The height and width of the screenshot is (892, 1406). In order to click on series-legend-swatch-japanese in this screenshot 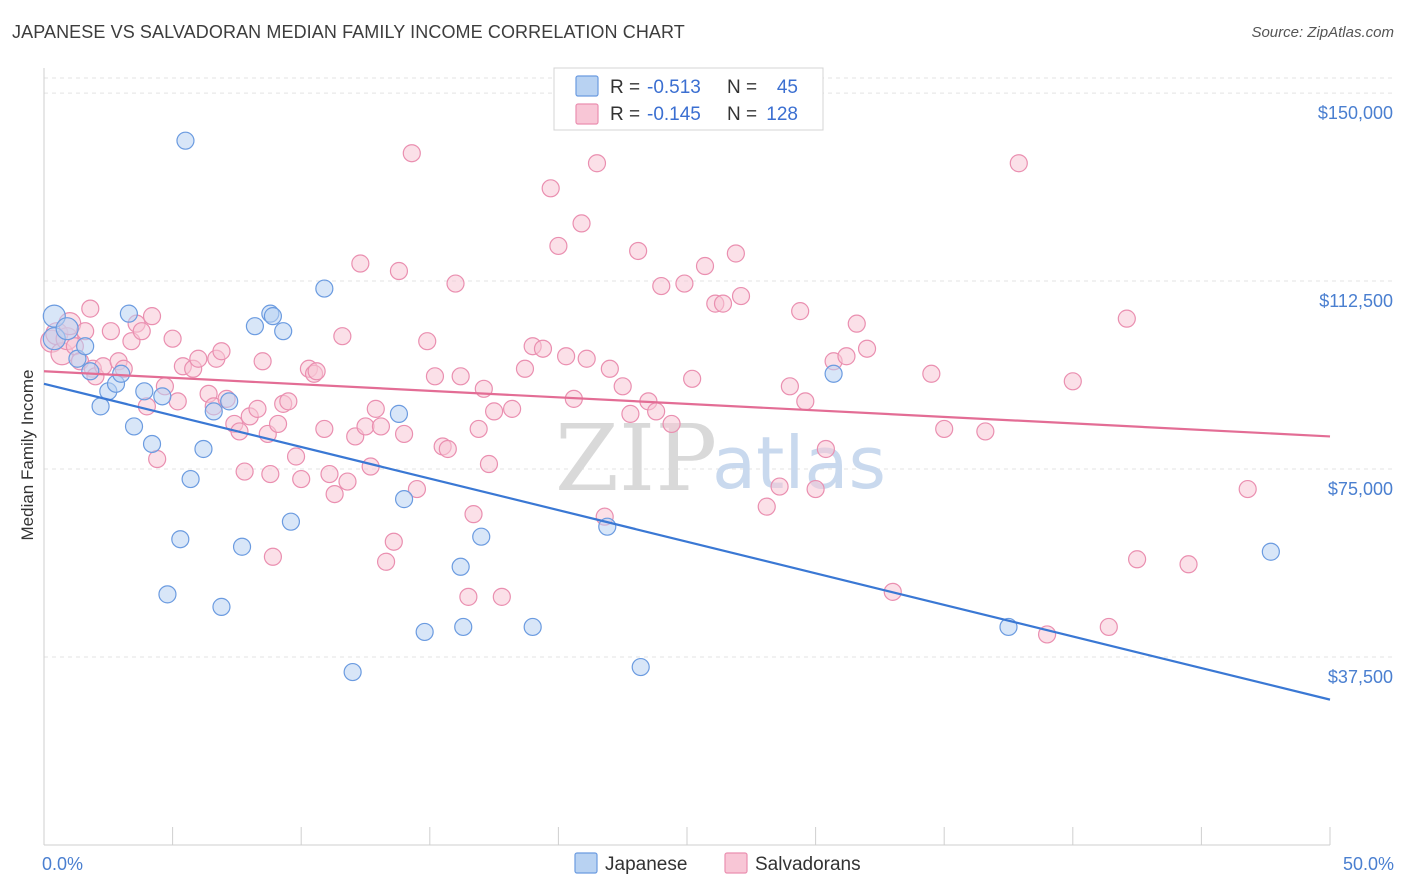, I will do `click(586, 863)`.